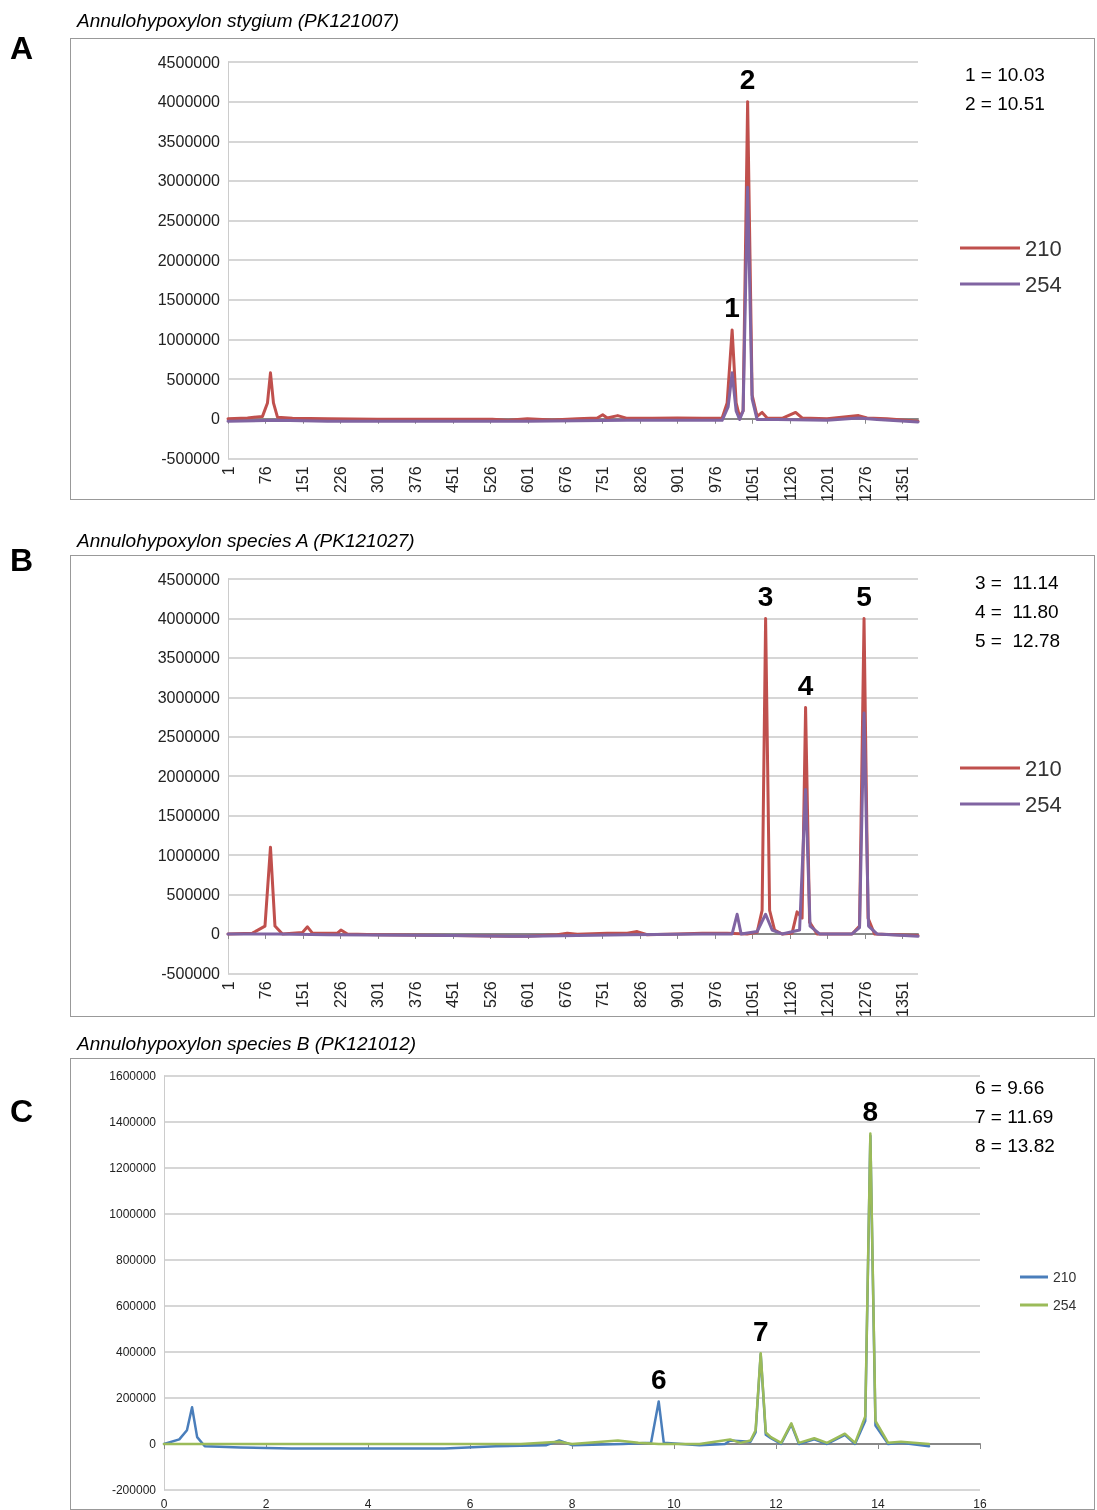  I want to click on text: B, so click(22, 560).